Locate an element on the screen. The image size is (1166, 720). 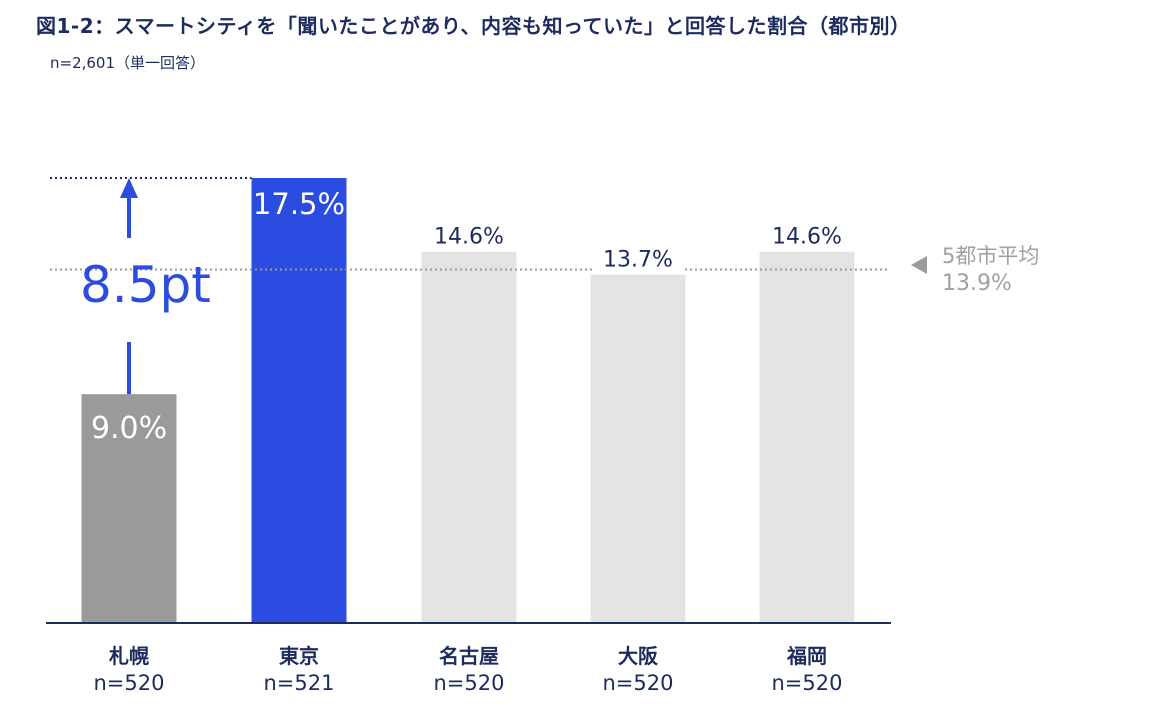
bar-東京 is located at coordinates (299, 400).